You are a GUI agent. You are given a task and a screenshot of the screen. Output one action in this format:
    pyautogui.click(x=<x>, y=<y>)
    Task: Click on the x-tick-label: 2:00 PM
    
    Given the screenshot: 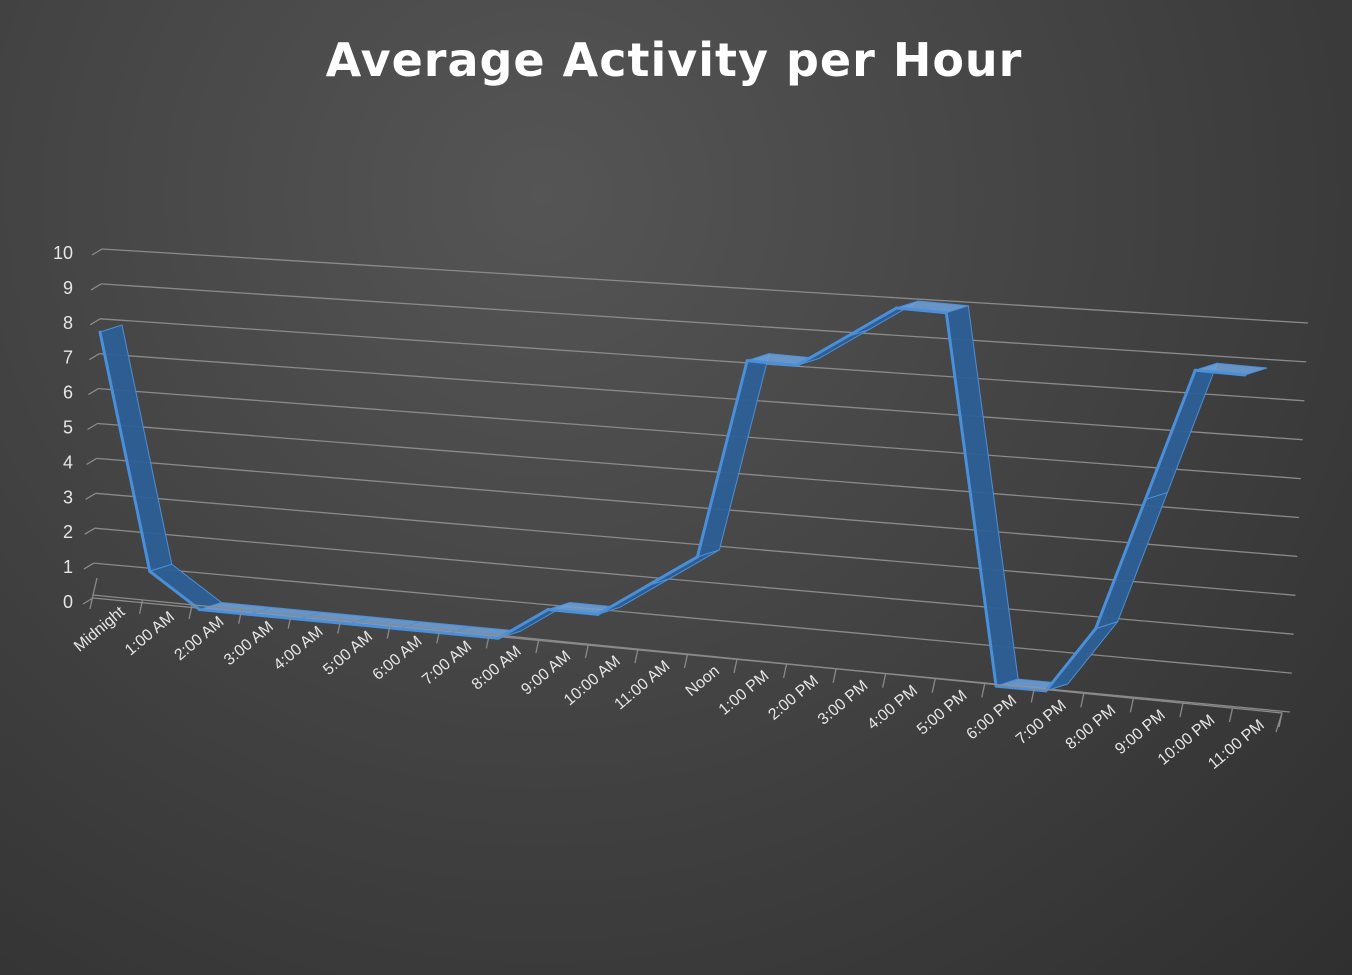 What is the action you would take?
    pyautogui.click(x=793, y=697)
    